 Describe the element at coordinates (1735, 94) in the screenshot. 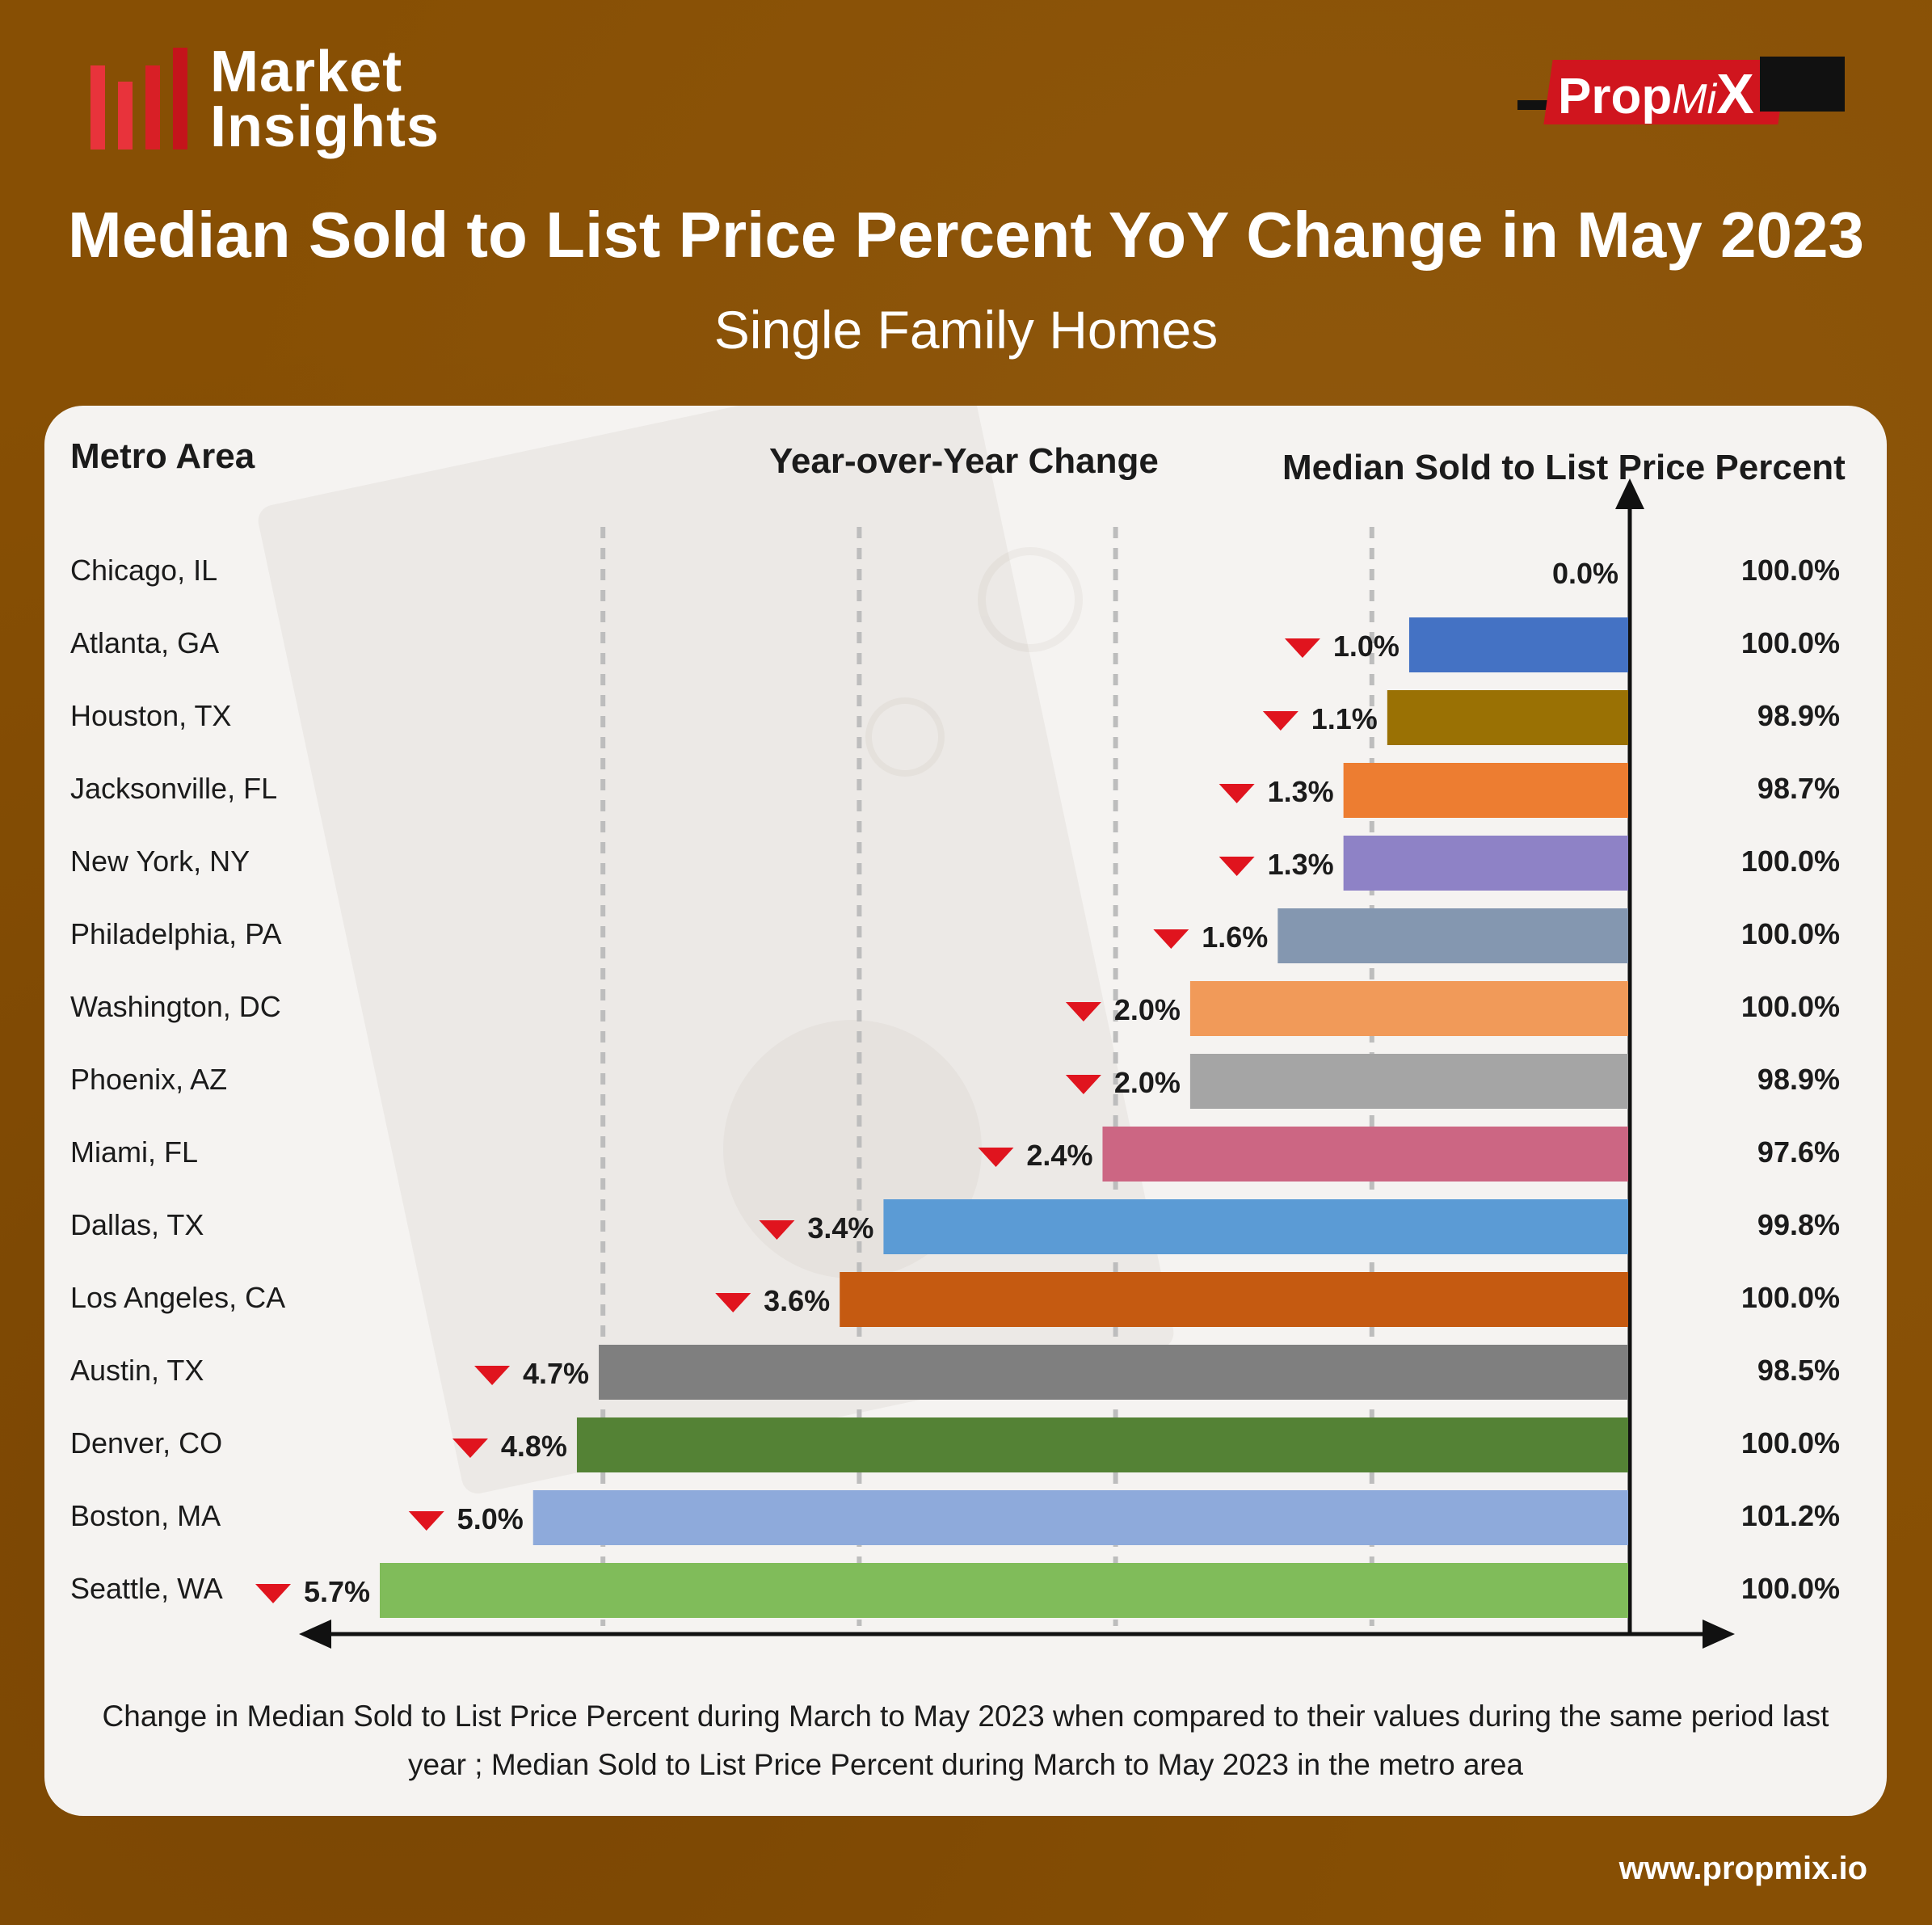

I see `propmix-x: X` at that location.